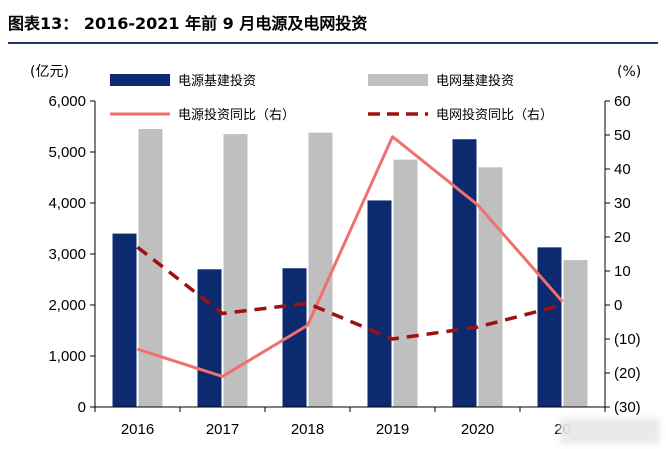 The height and width of the screenshot is (449, 666). I want to click on left-tick-label: 2,000, so click(67, 305).